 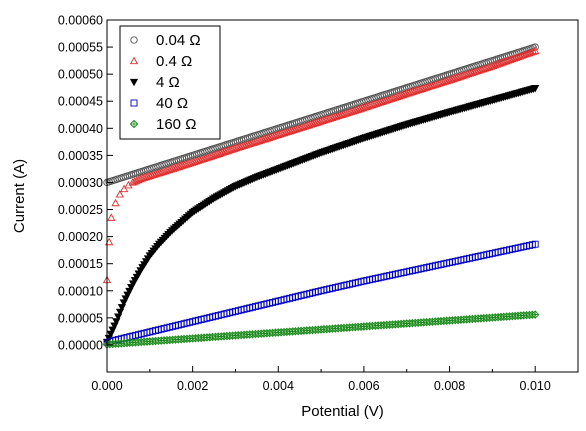 I want to click on y-tick-label: 0.00050, so click(x=80, y=75).